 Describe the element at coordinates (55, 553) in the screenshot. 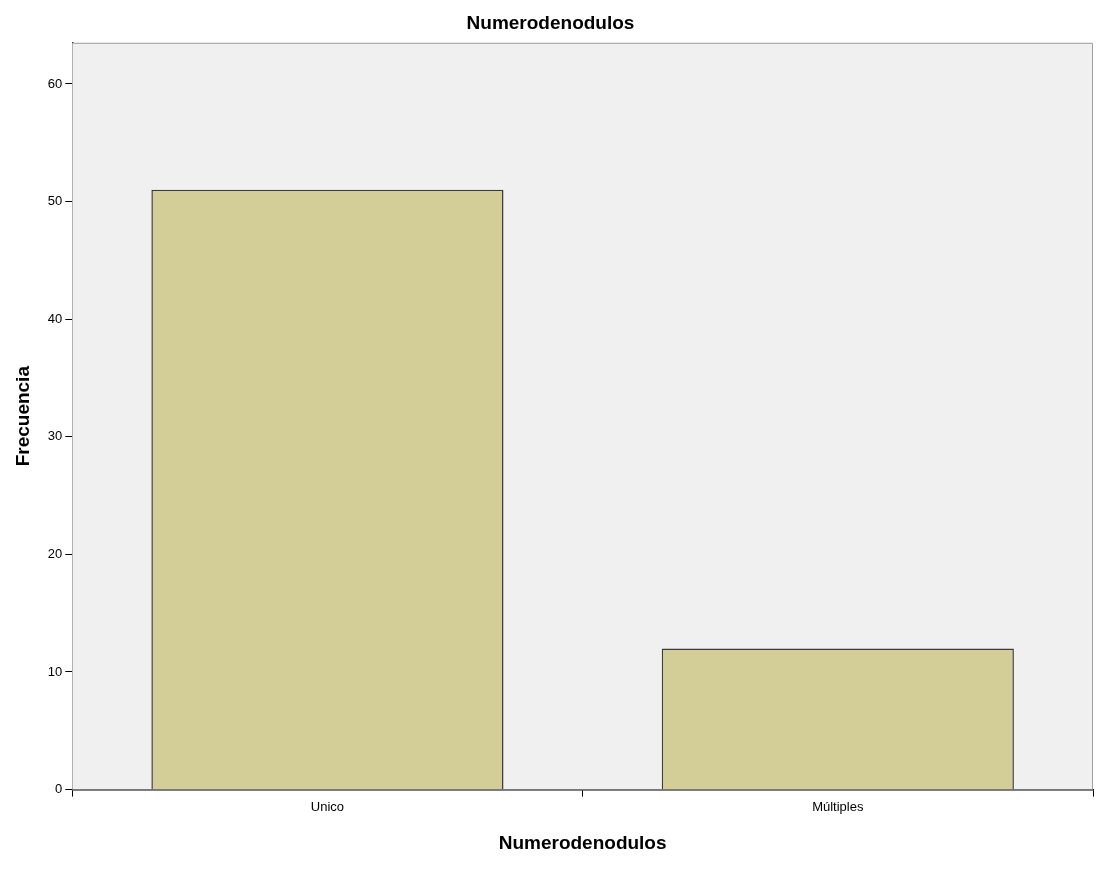

I see `y-tick-label: 20` at that location.